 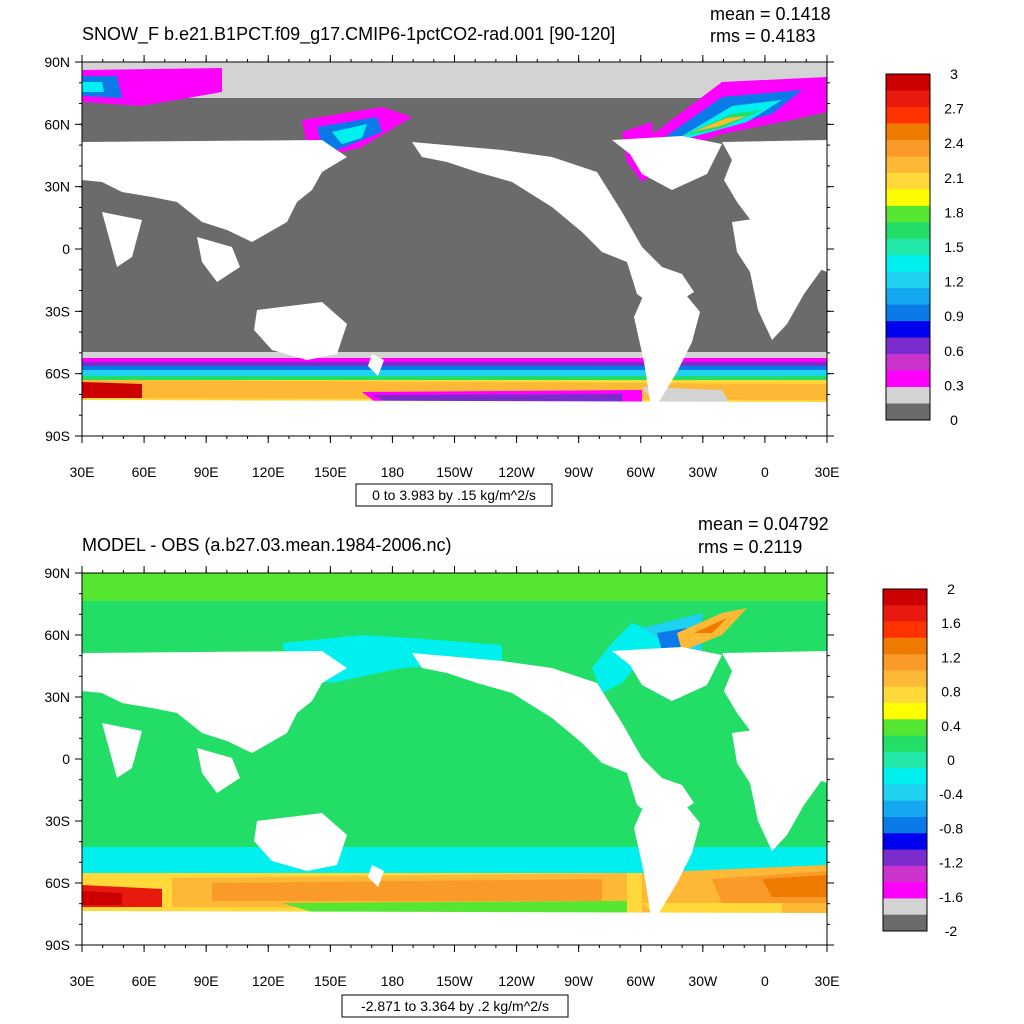 What do you see at coordinates (951, 794) in the screenshot?
I see `colorbar-label: -0.4` at bounding box center [951, 794].